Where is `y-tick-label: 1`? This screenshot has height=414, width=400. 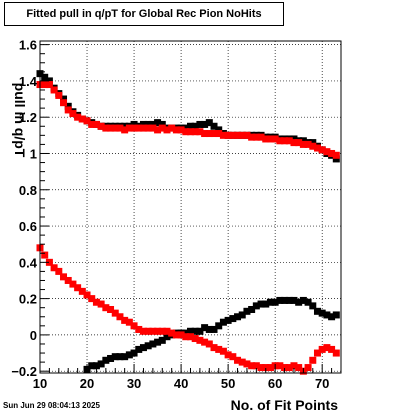 y-tick-label: 1 is located at coordinates (33, 153).